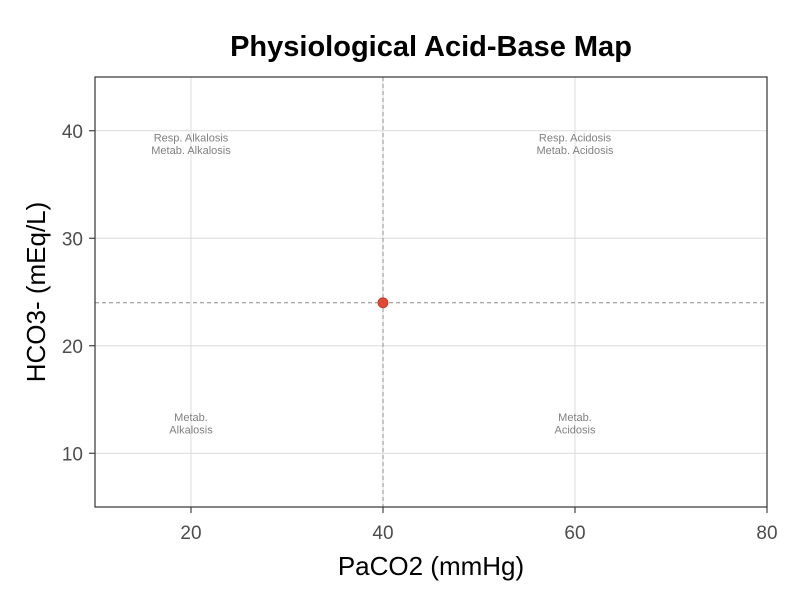  Describe the element at coordinates (191, 145) in the screenshot. I see `quadrant-label: Resp. Alkalosis Metab. Alkalosis` at that location.